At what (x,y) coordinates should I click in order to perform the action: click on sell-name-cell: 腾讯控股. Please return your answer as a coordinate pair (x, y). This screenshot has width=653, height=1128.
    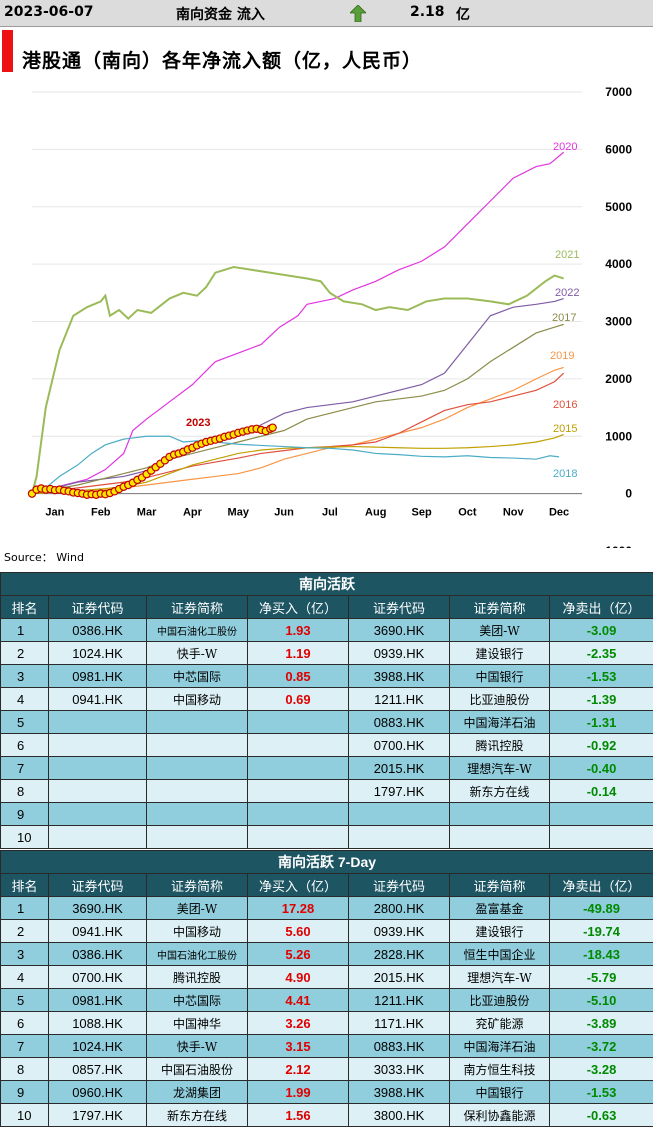
    Looking at the image, I should click on (499, 745).